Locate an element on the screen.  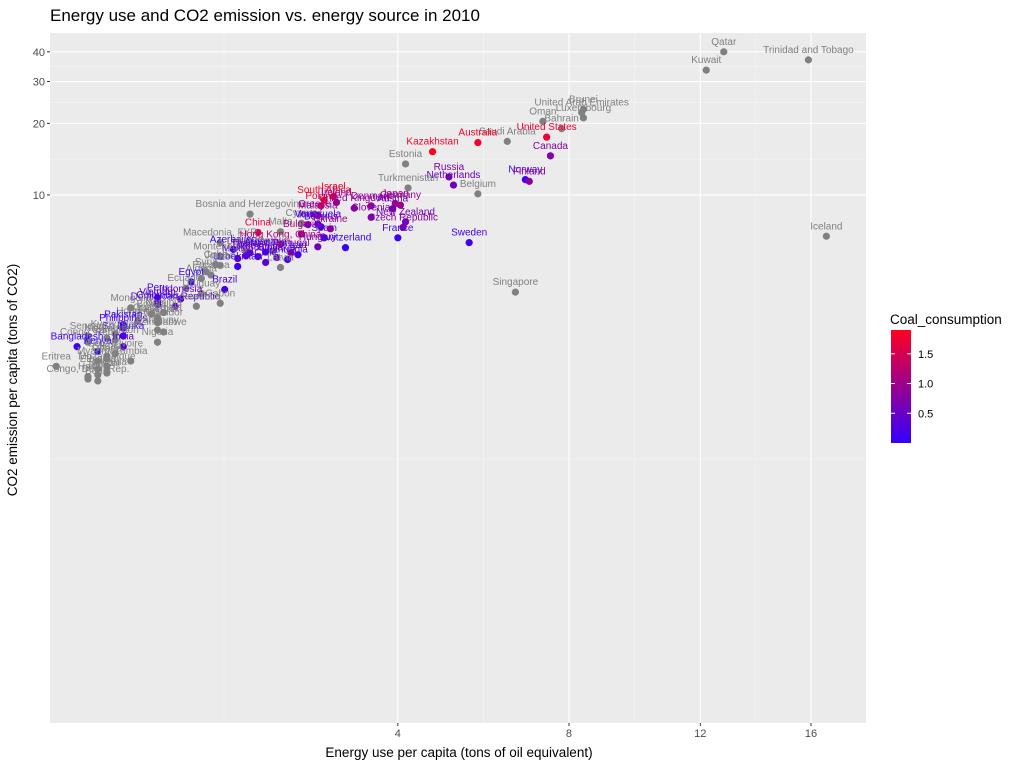
point-label: Panama is located at coordinates (211, 265).